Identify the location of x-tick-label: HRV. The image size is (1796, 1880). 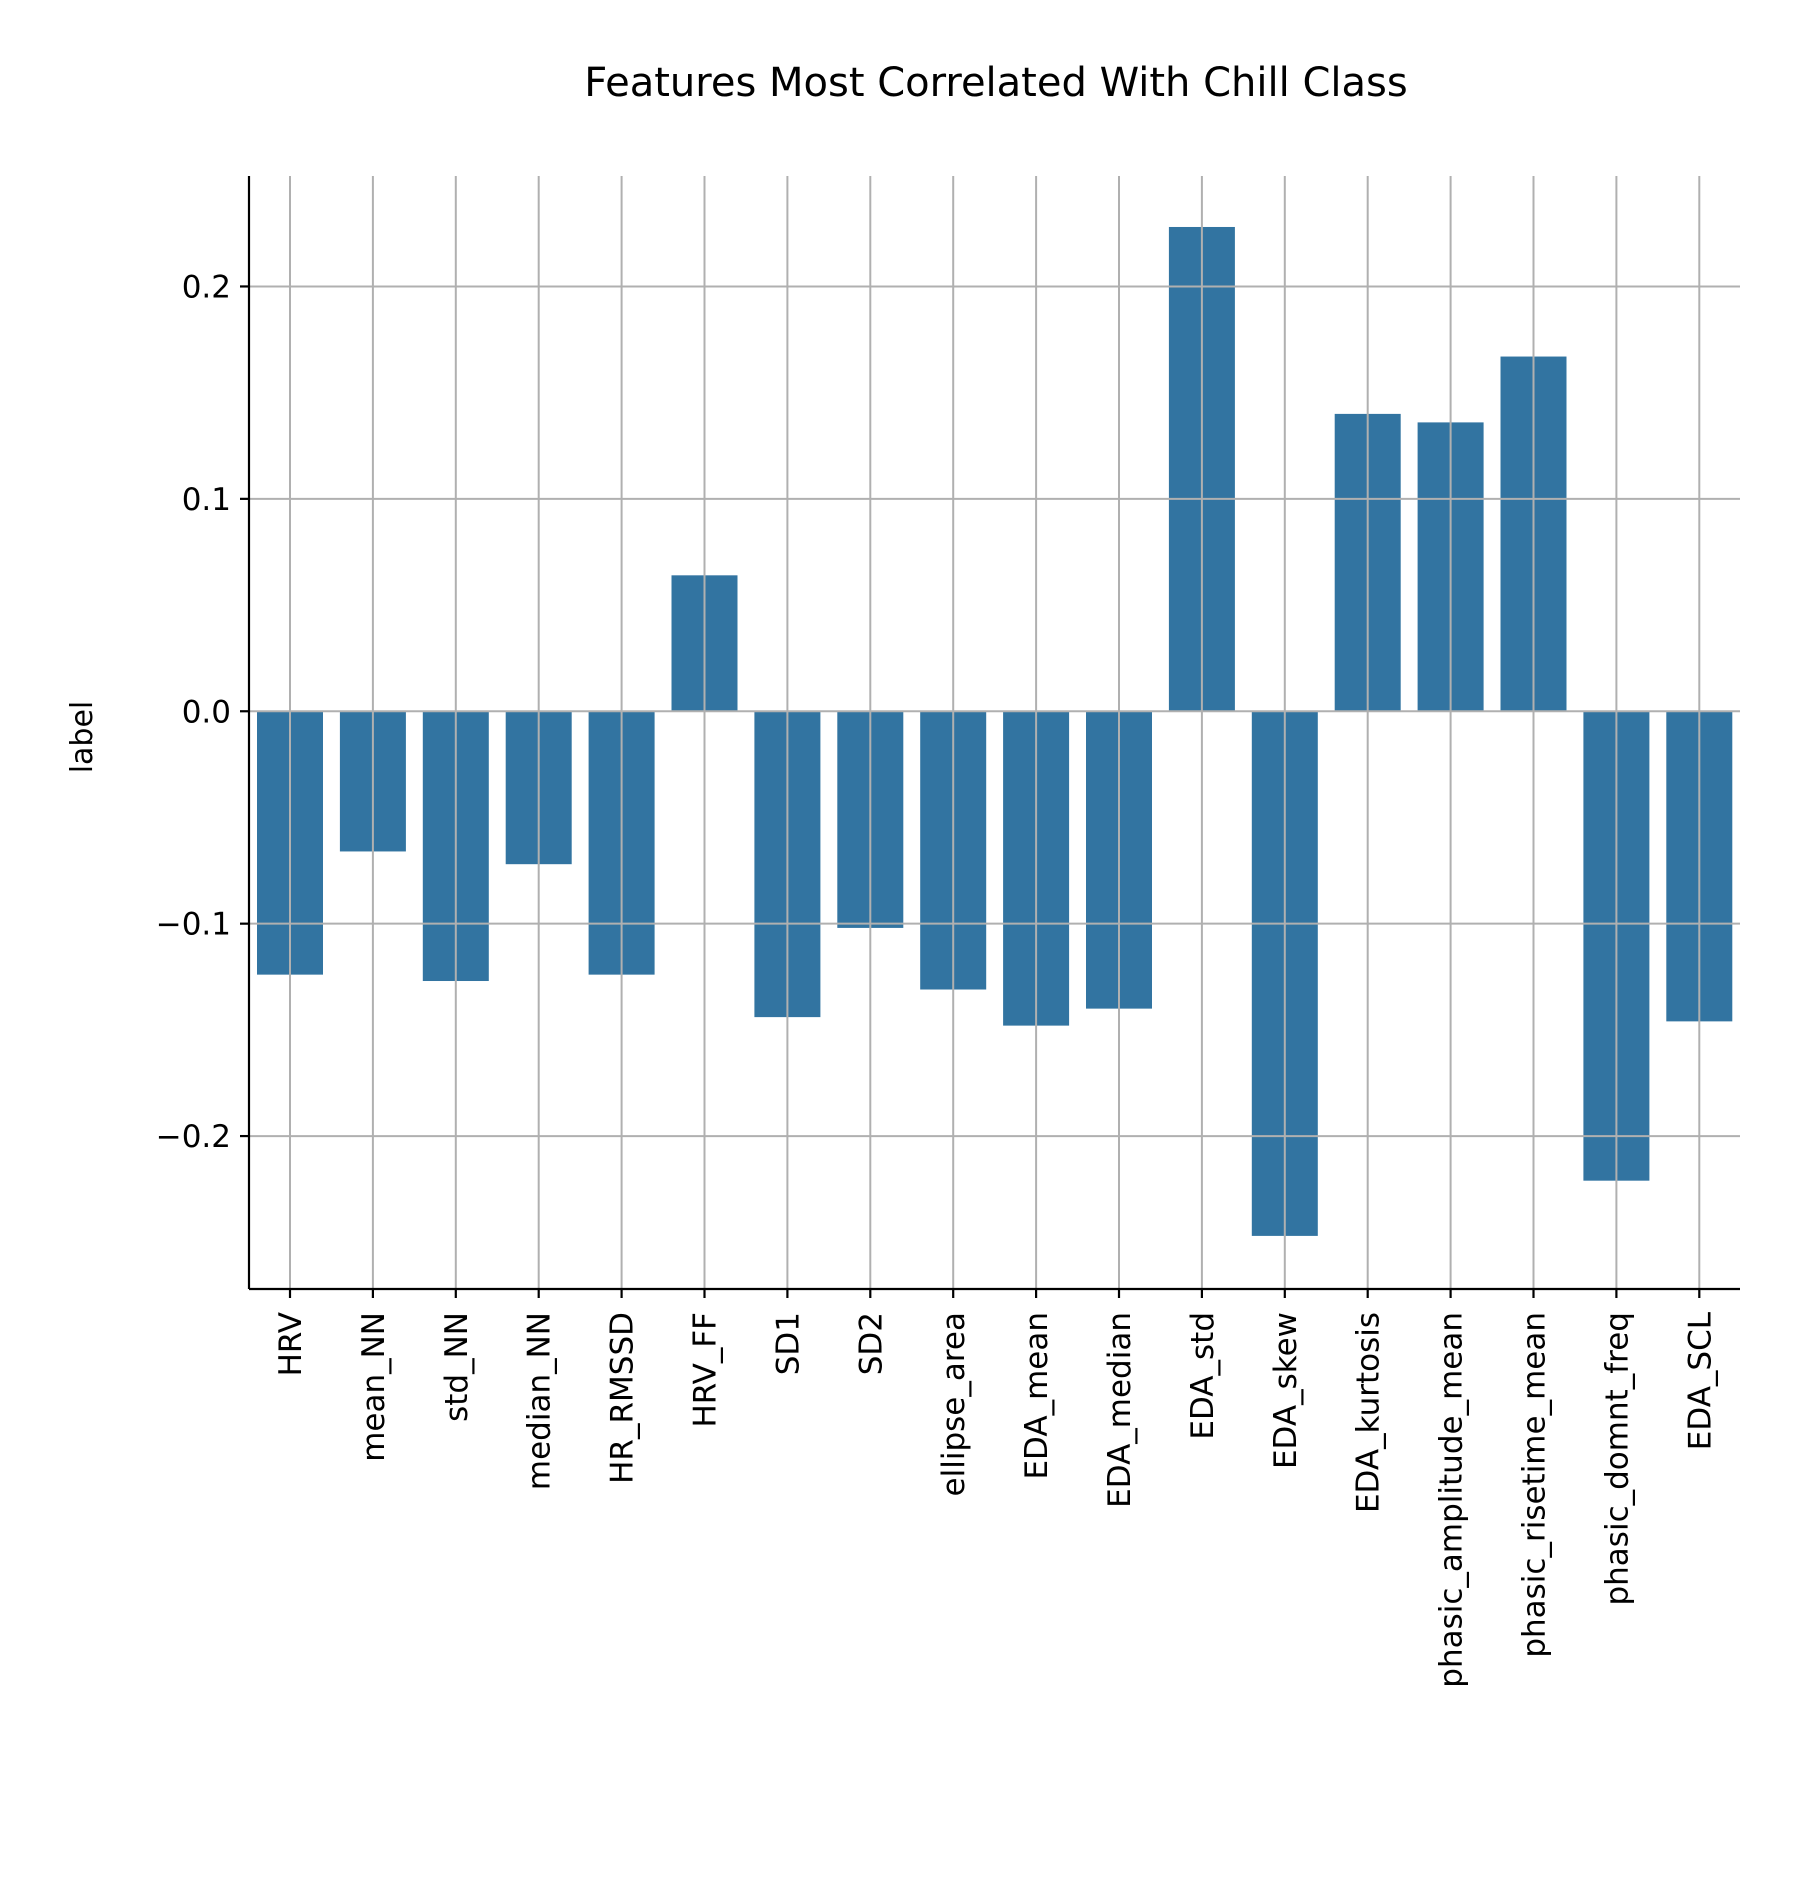
(291, 1344).